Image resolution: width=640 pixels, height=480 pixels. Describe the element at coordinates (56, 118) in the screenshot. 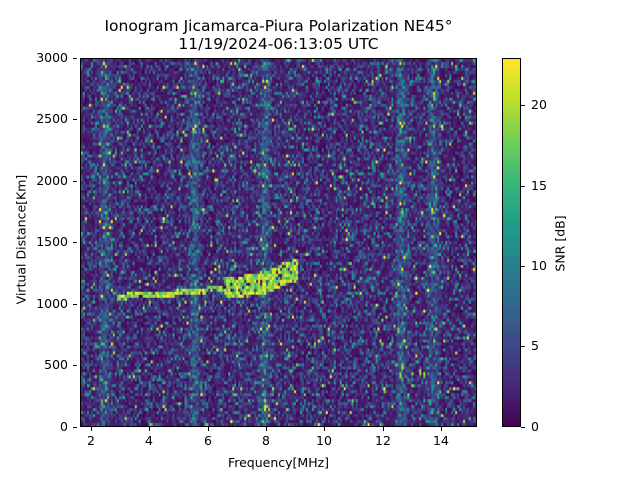

I see `ytick-2500: 2500` at that location.